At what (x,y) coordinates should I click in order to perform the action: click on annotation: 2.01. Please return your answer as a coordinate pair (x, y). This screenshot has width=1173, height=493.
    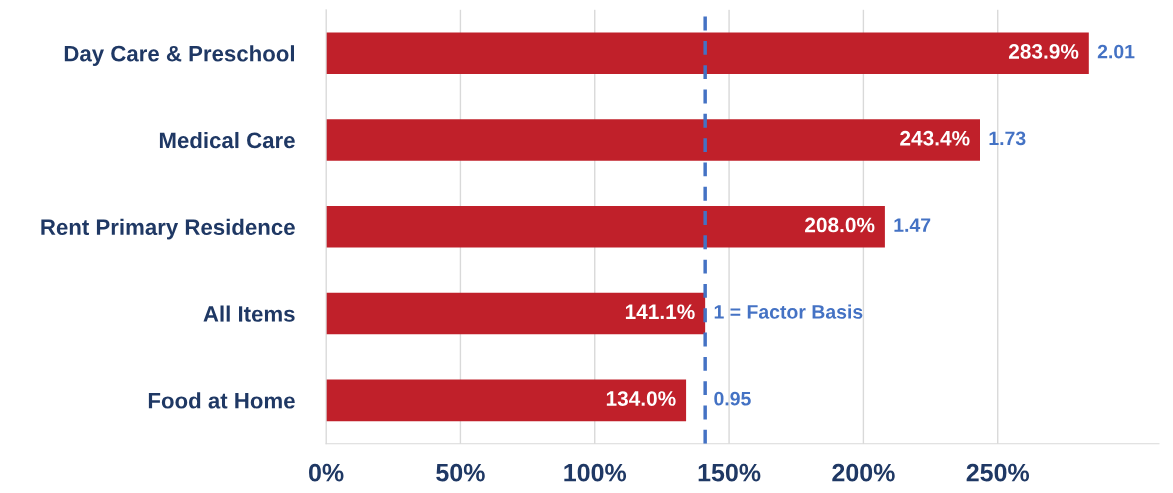
    Looking at the image, I should click on (1116, 51).